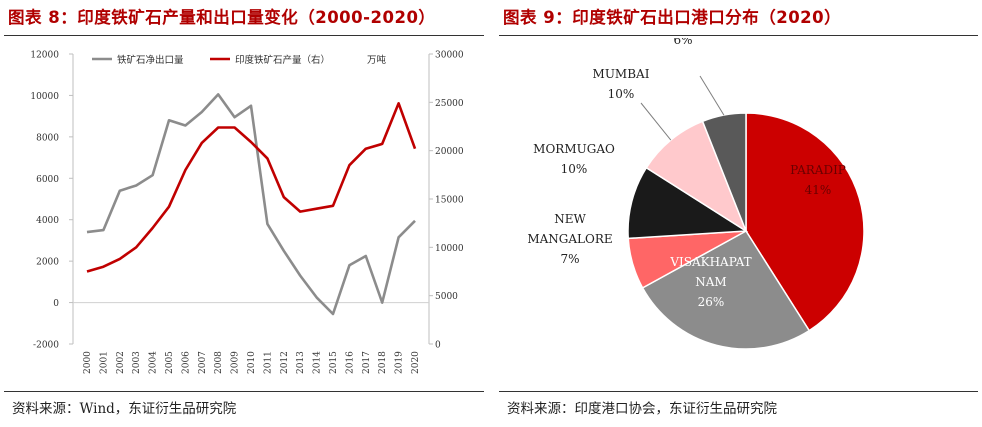  What do you see at coordinates (244, 391) in the screenshot?
I see `left-source-divider` at bounding box center [244, 391].